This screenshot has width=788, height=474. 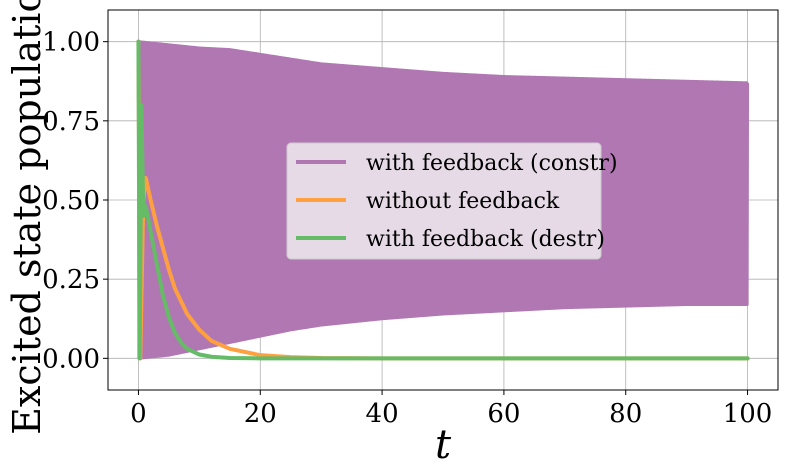 What do you see at coordinates (260, 414) in the screenshot?
I see `x-tick-label: 20` at bounding box center [260, 414].